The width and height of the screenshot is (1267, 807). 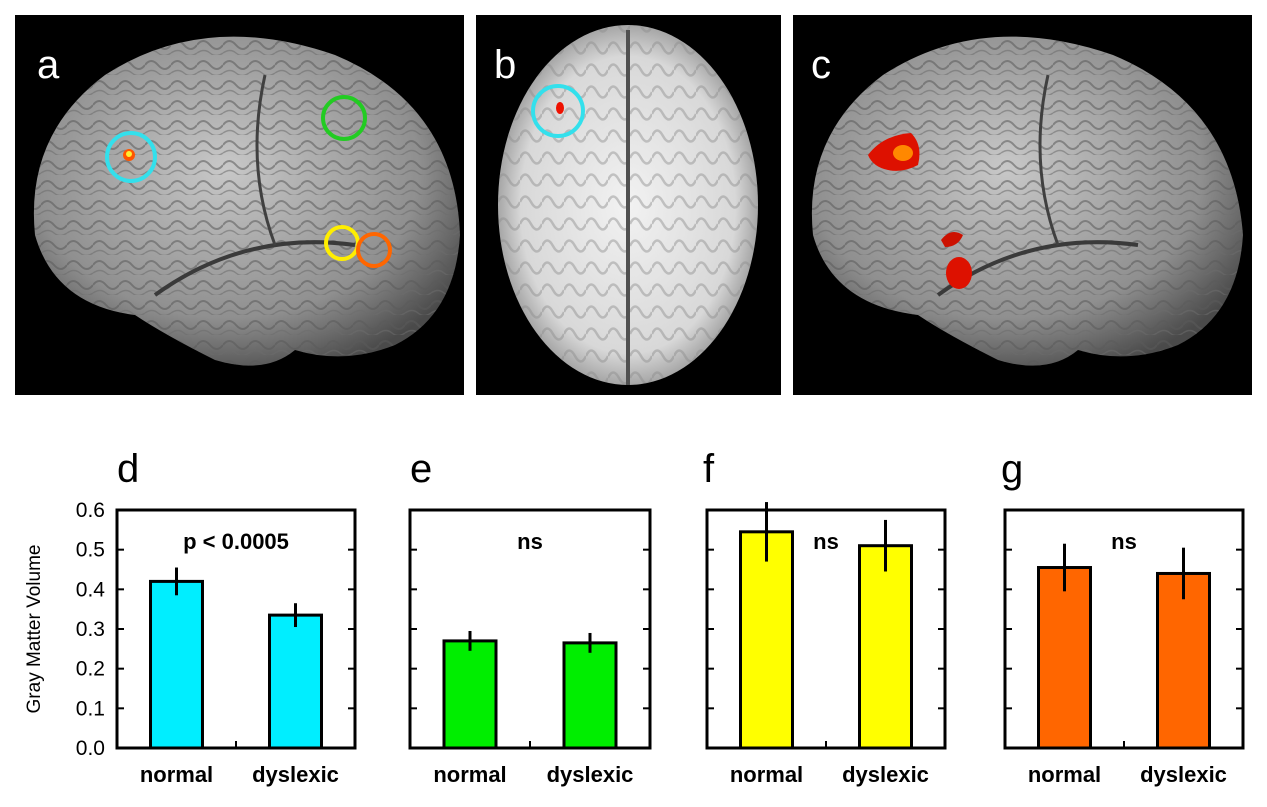 I want to click on panel-label-c: c, so click(x=821, y=65).